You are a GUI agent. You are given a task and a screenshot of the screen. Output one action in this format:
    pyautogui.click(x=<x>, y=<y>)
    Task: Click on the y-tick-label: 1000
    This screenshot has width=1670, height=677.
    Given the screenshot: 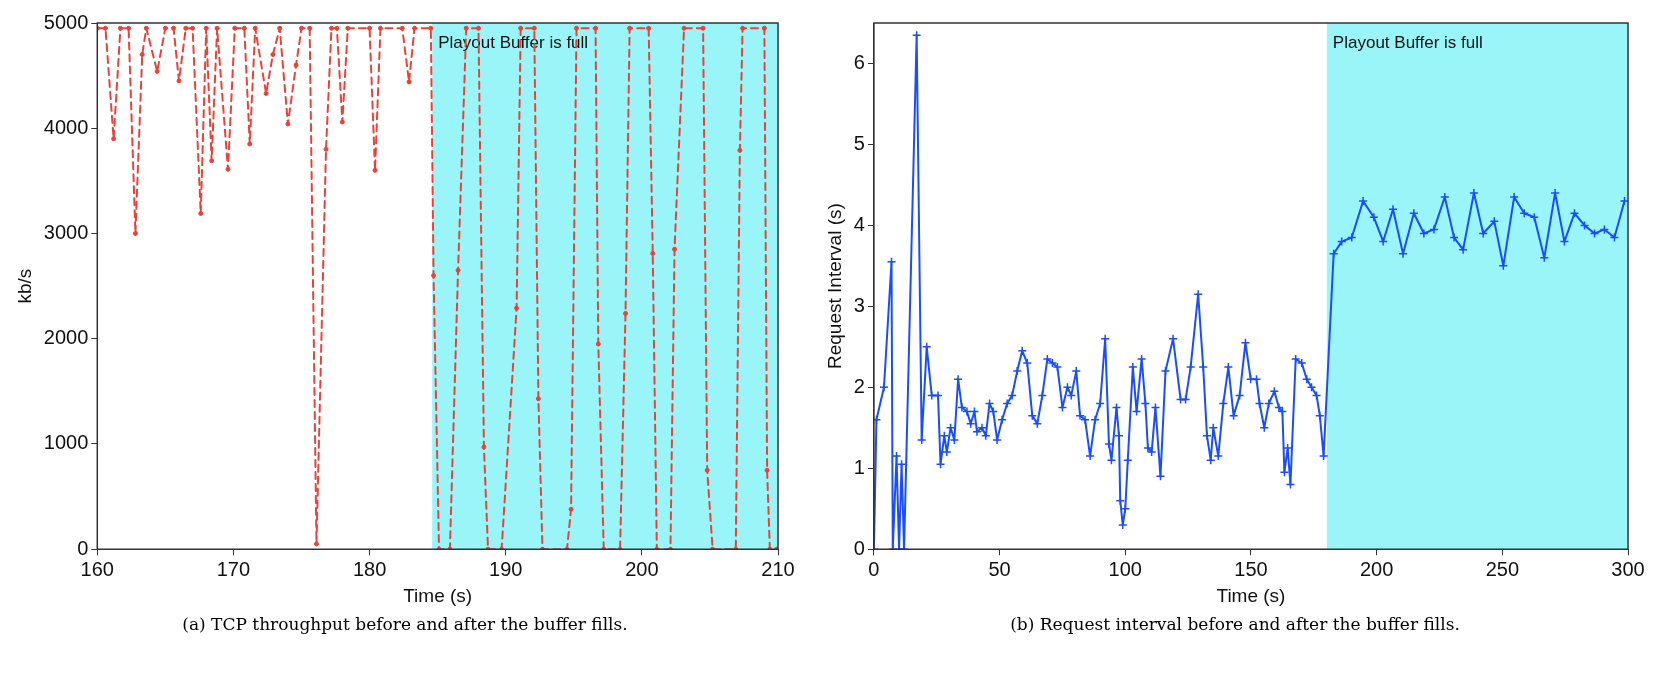 What is the action you would take?
    pyautogui.click(x=66, y=442)
    